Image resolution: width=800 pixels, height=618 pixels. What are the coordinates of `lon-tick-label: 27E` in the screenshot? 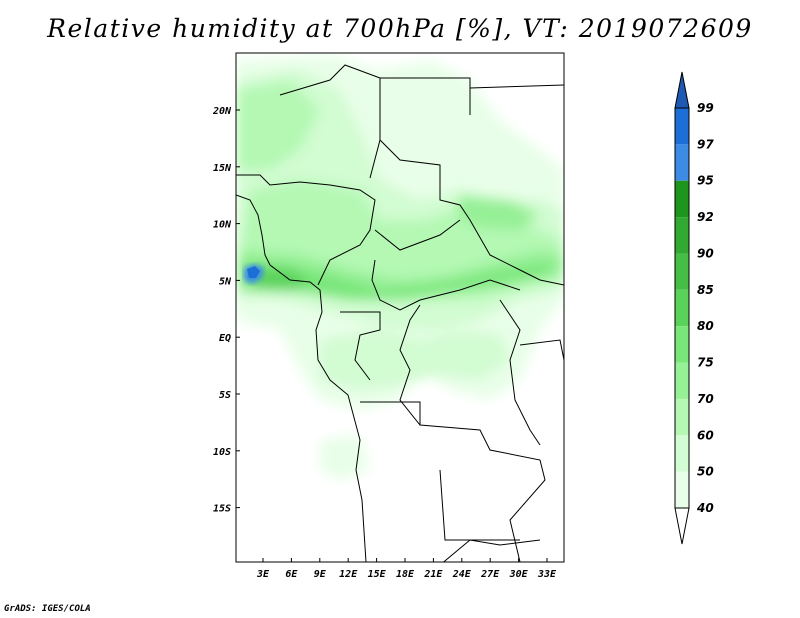 It's located at (490, 574).